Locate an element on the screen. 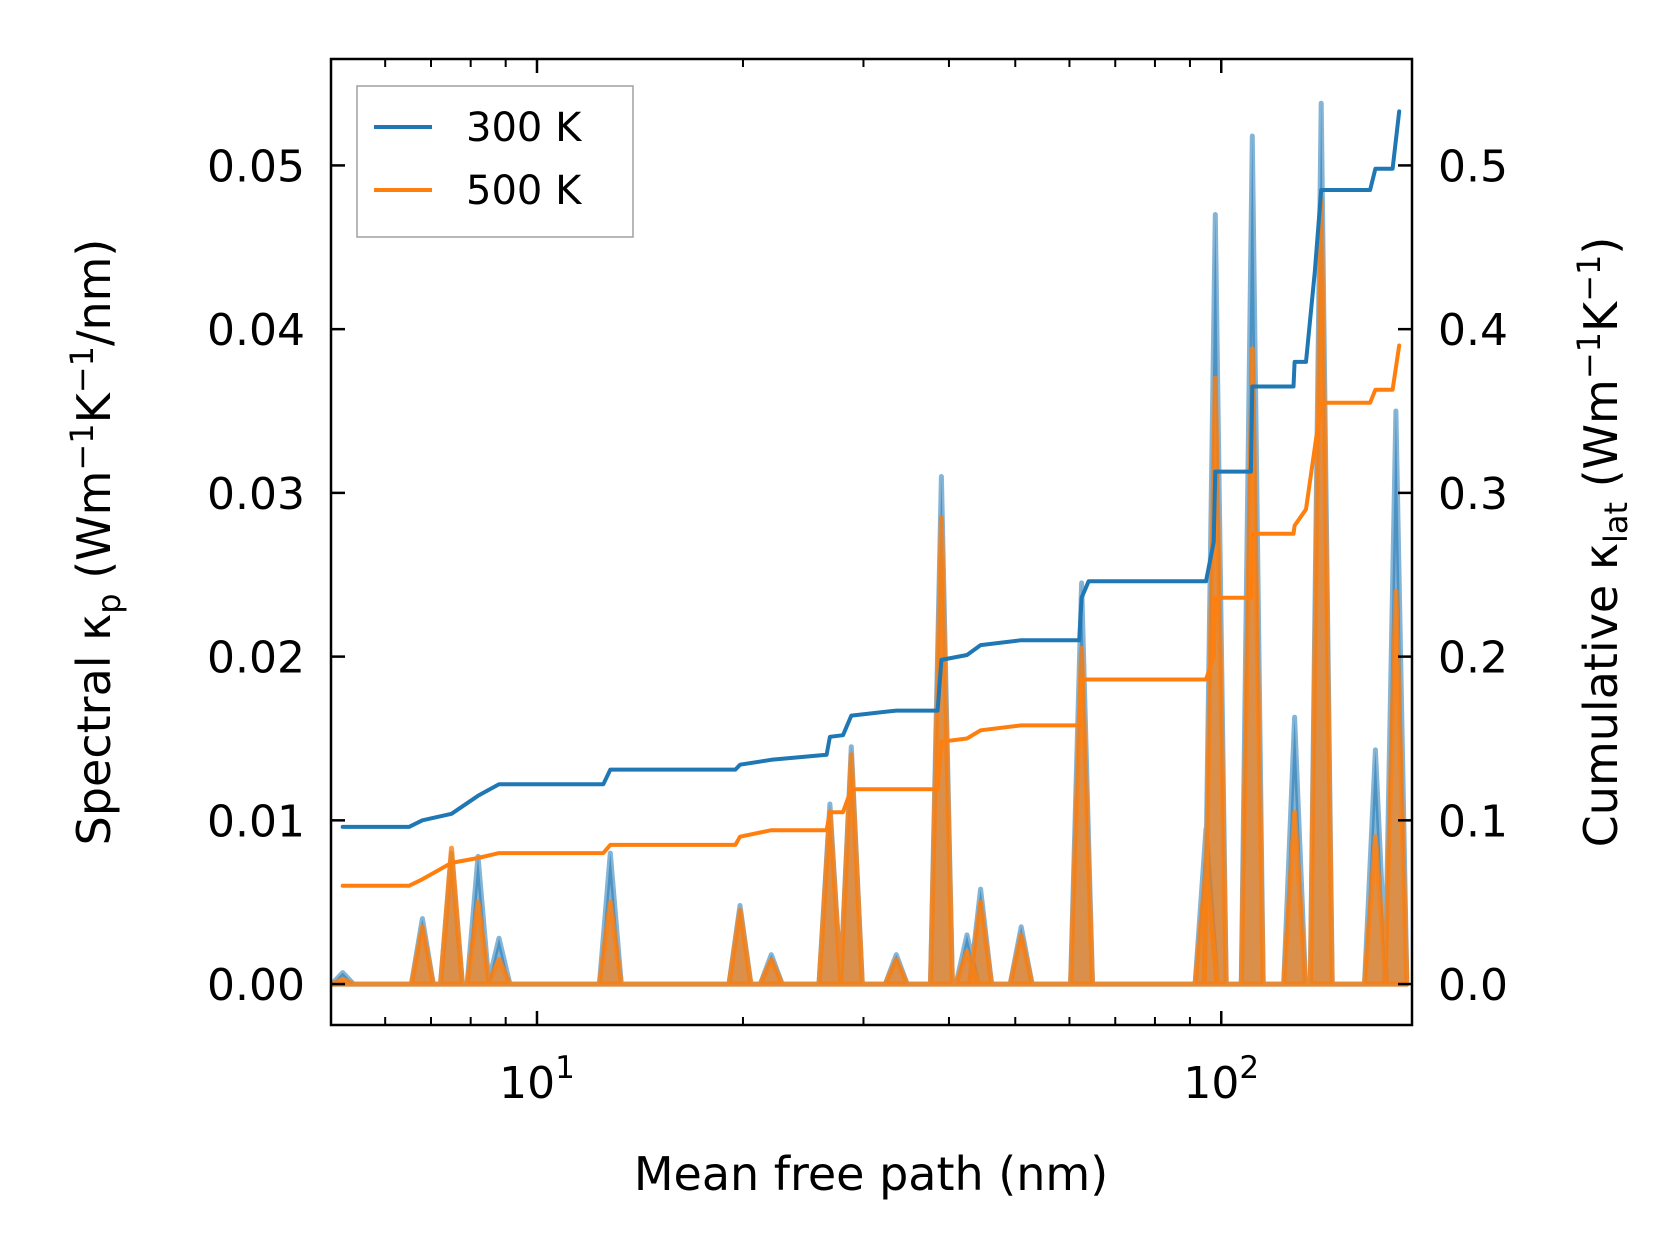 The height and width of the screenshot is (1254, 1679). y-right-label-k: K is located at coordinates (1601, 316).